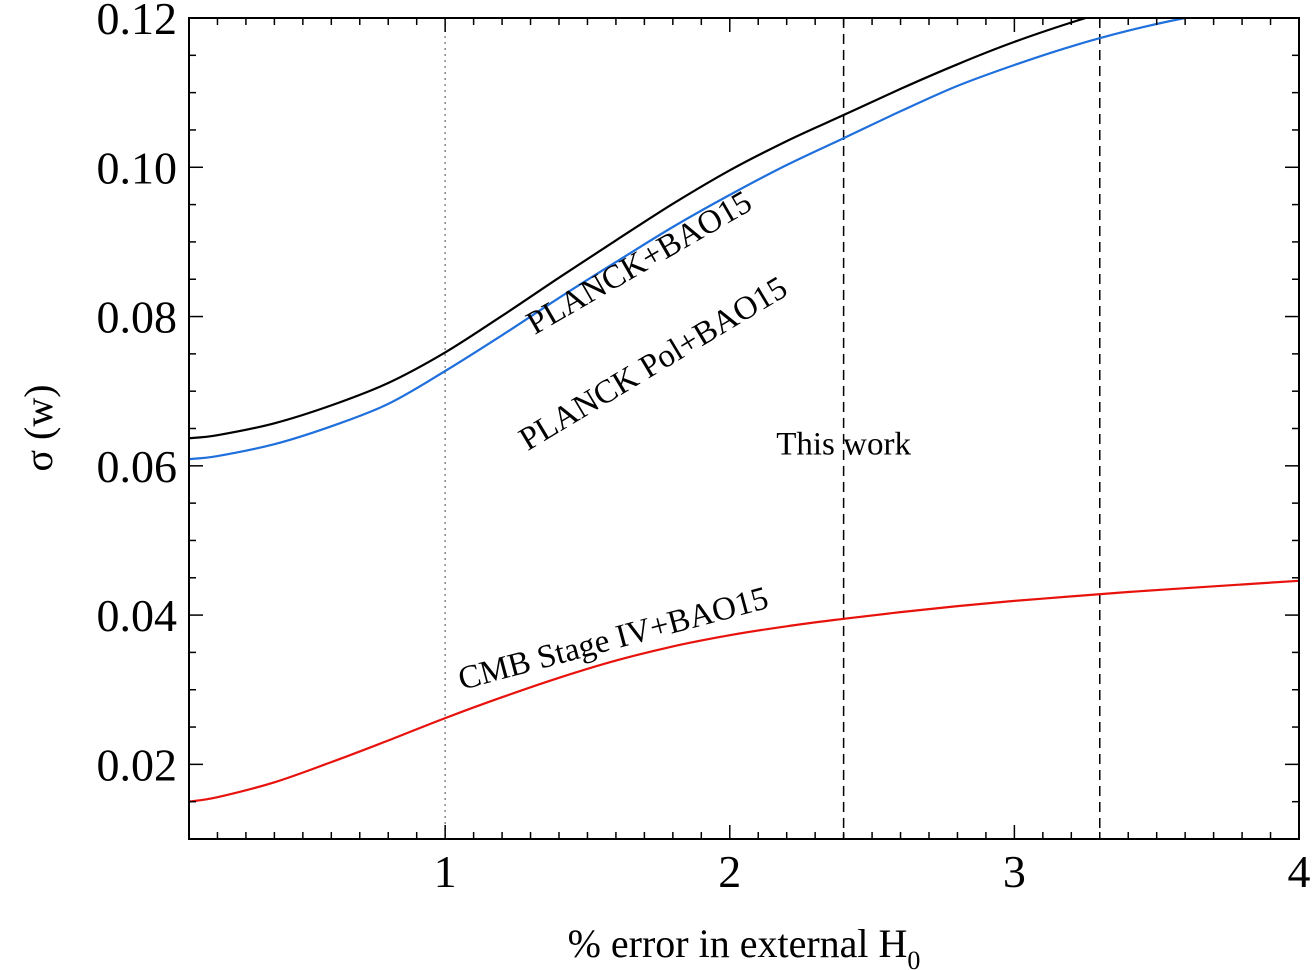 The height and width of the screenshot is (970, 1313). I want to click on y-tick-label: 0.12, so click(137, 22).